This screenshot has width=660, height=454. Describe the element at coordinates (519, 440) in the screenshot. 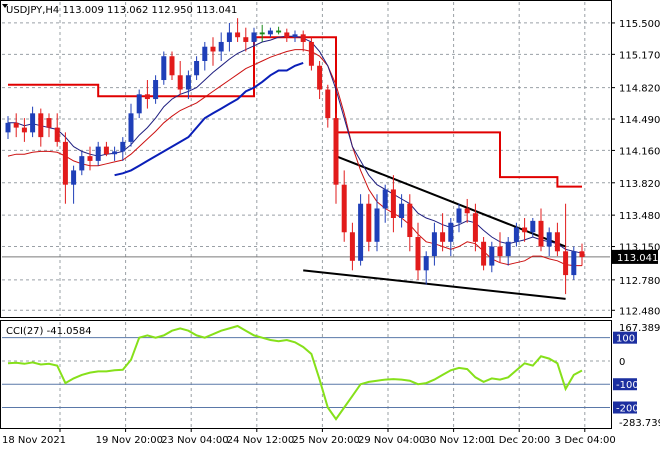

I see `x-tick-label: 1 Dec 20:00` at that location.